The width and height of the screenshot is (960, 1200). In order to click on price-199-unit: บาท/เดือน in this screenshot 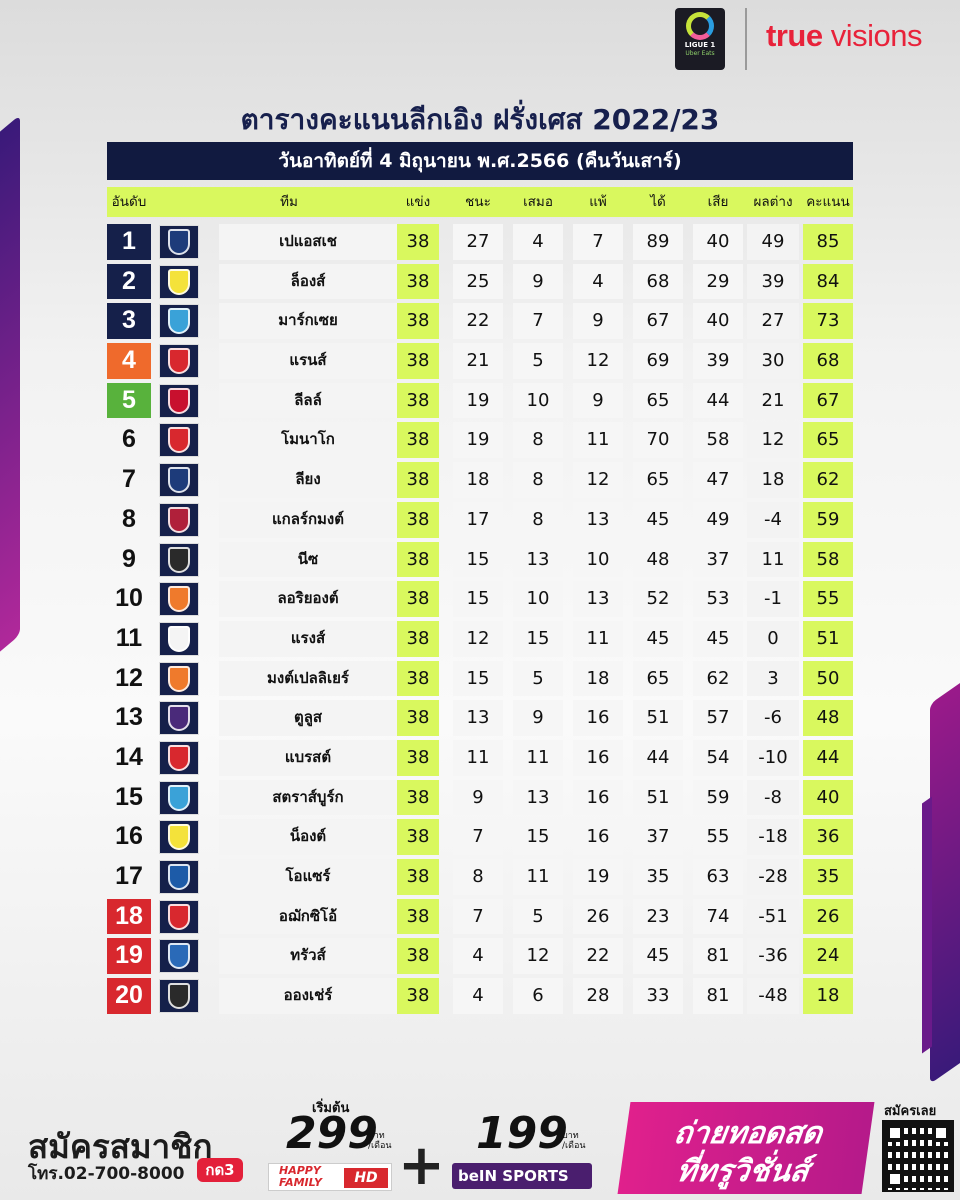, I will do `click(574, 1141)`.